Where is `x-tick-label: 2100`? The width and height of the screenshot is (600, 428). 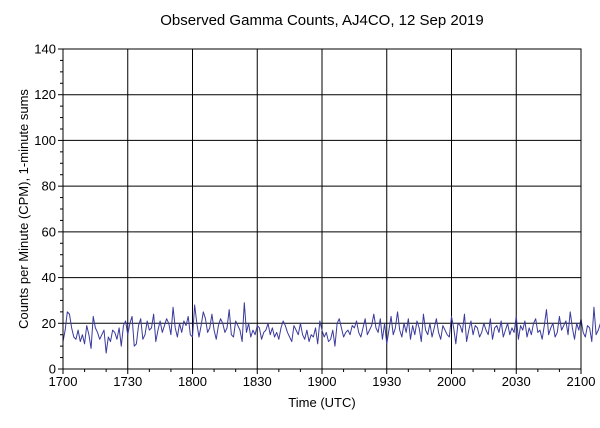
x-tick-label: 2100 is located at coordinates (581, 381).